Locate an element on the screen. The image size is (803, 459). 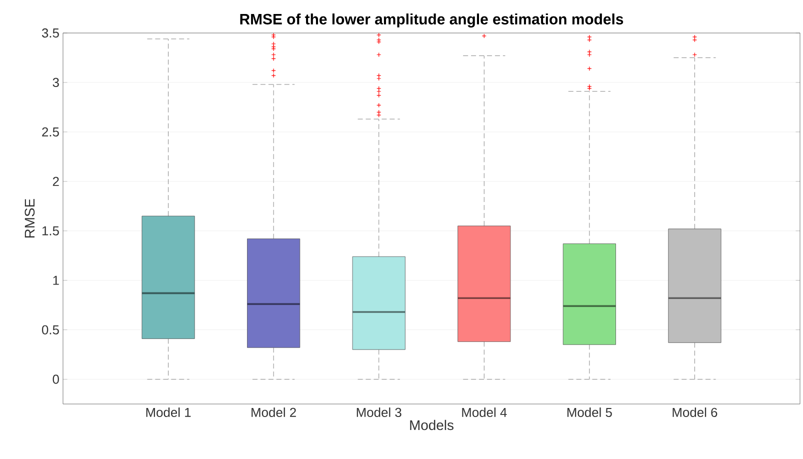
x-tick-label: Model 6 is located at coordinates (695, 413).